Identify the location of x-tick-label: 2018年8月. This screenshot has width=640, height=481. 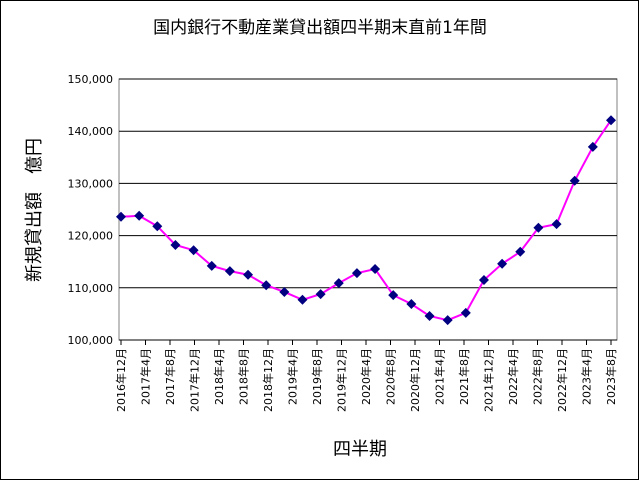
(244, 376).